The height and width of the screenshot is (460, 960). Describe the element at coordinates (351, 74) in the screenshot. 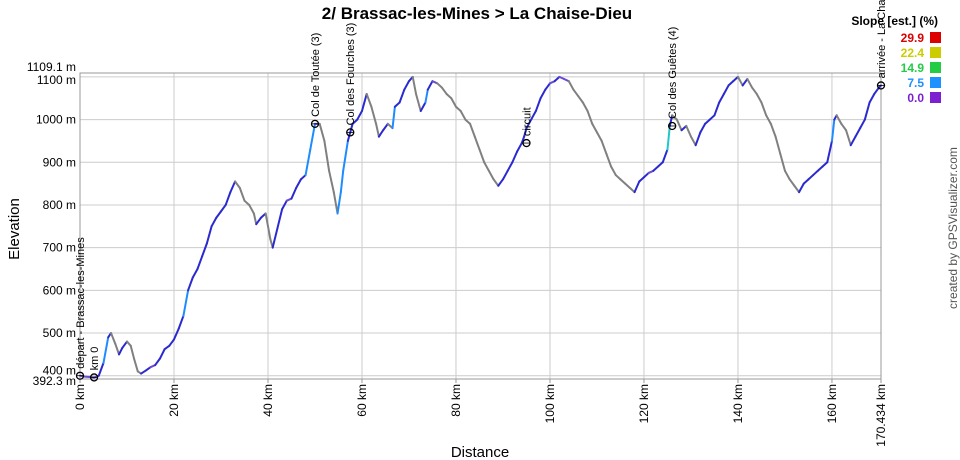

I see `waypoint-label: Col des Fourches (3)` at that location.